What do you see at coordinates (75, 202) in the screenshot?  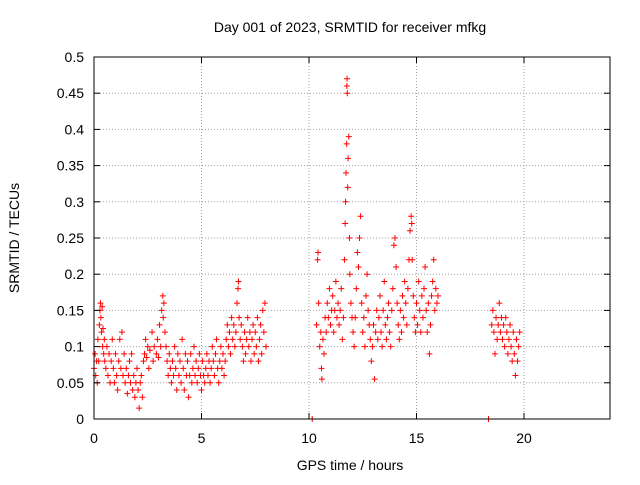 I see `y-tick-label: 0.3` at bounding box center [75, 202].